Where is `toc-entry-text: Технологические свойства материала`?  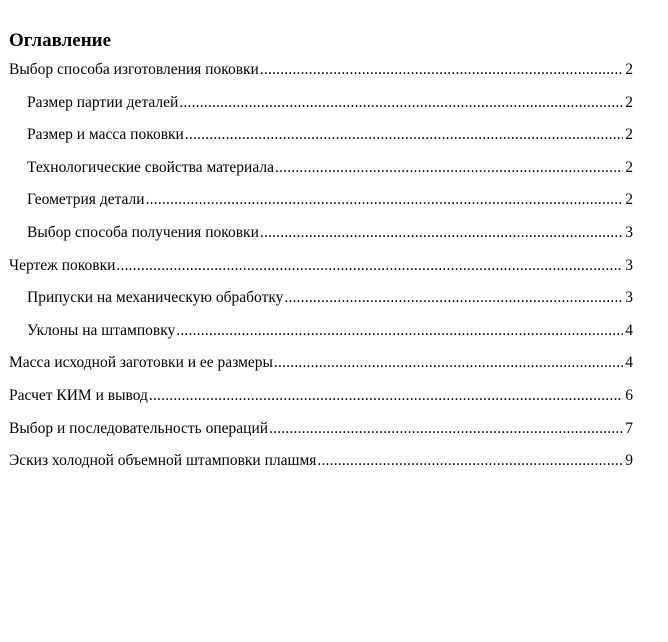 toc-entry-text: Технологические свойства материала is located at coordinates (150, 167).